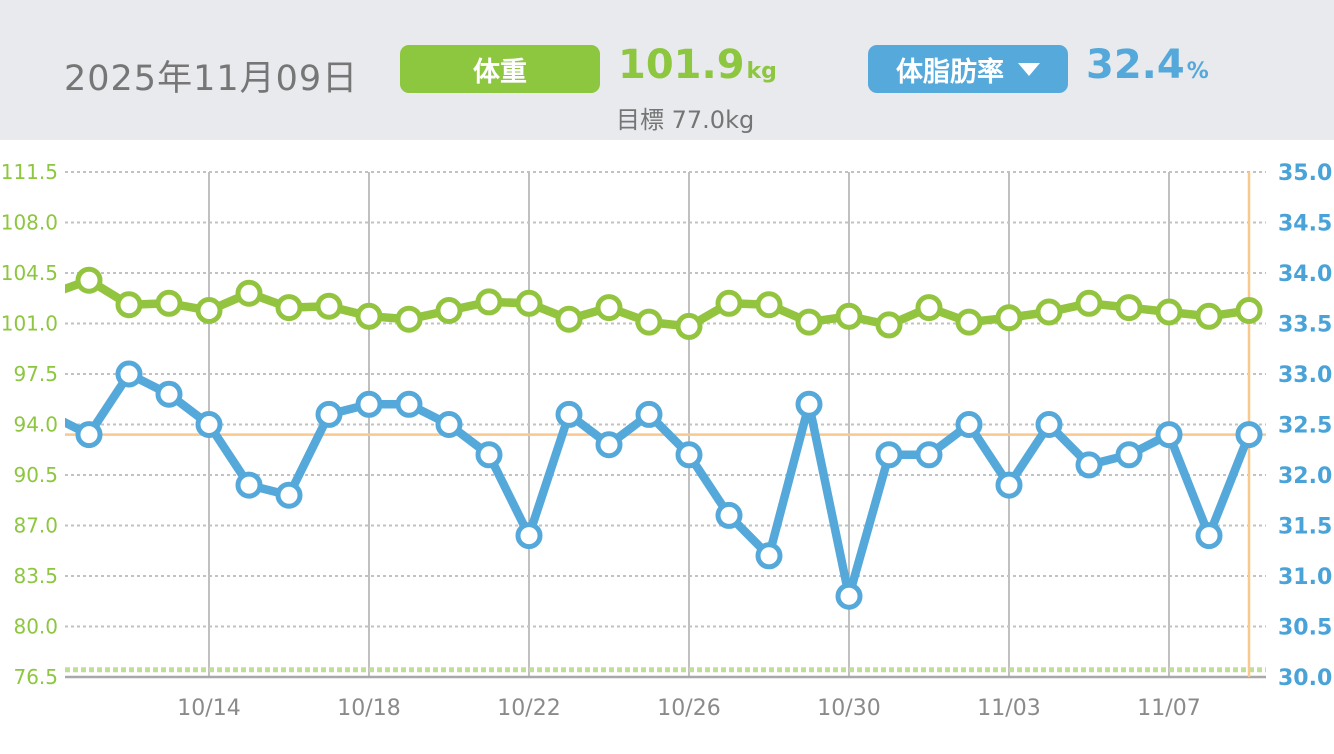  I want to click on weight-tab-label: 体重, so click(500, 72).